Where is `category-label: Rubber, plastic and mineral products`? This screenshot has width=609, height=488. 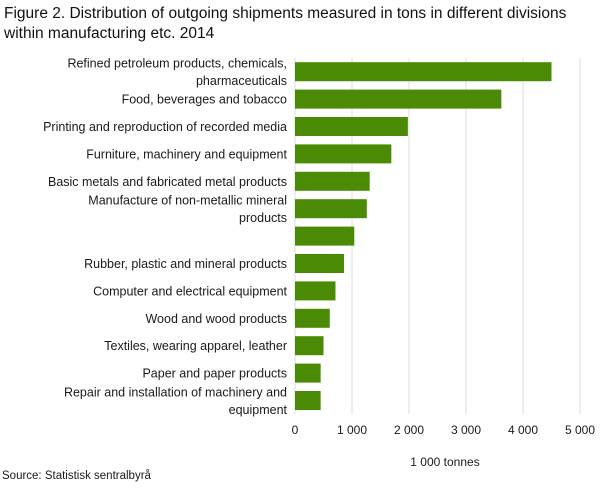
category-label: Rubber, plastic and mineral products is located at coordinates (185, 264).